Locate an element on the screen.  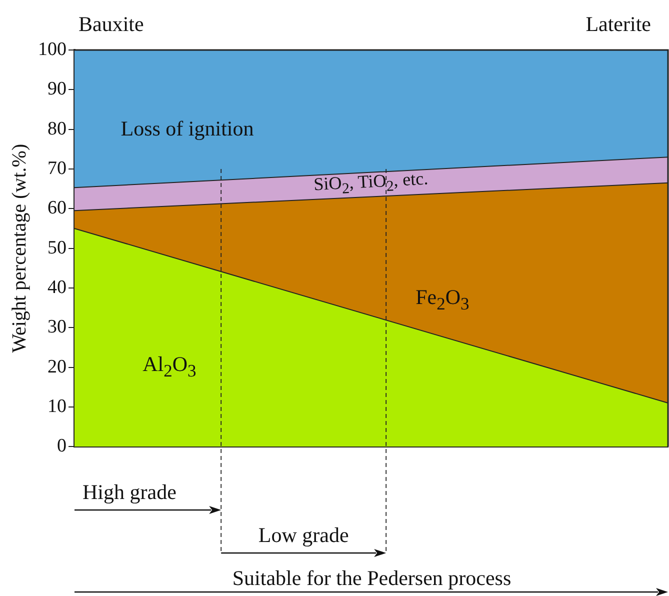
series-label: SiO$_{2}$, TiO$_{2}$, etc. is located at coordinates (371, 183).